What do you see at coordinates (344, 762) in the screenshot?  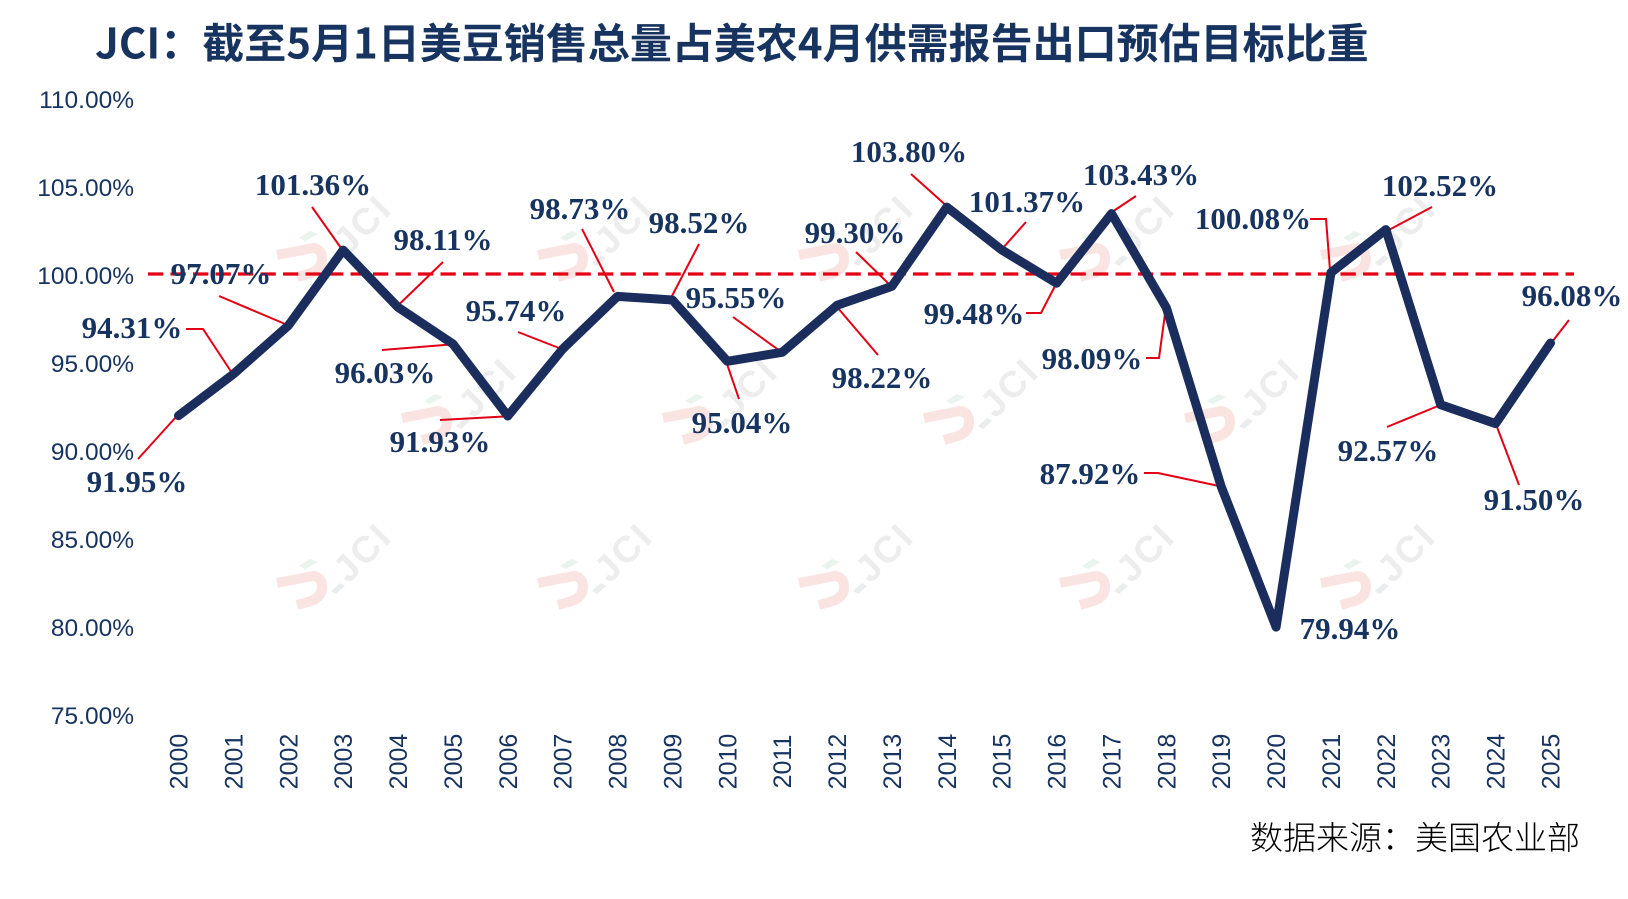 I see `svg-text: 2003` at bounding box center [344, 762].